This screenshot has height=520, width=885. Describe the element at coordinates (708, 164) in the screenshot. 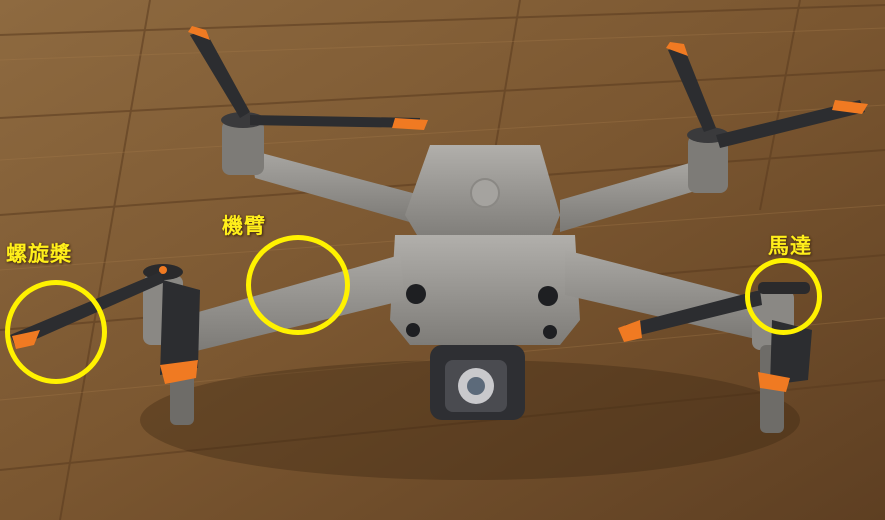

I see `rear-right-motor` at that location.